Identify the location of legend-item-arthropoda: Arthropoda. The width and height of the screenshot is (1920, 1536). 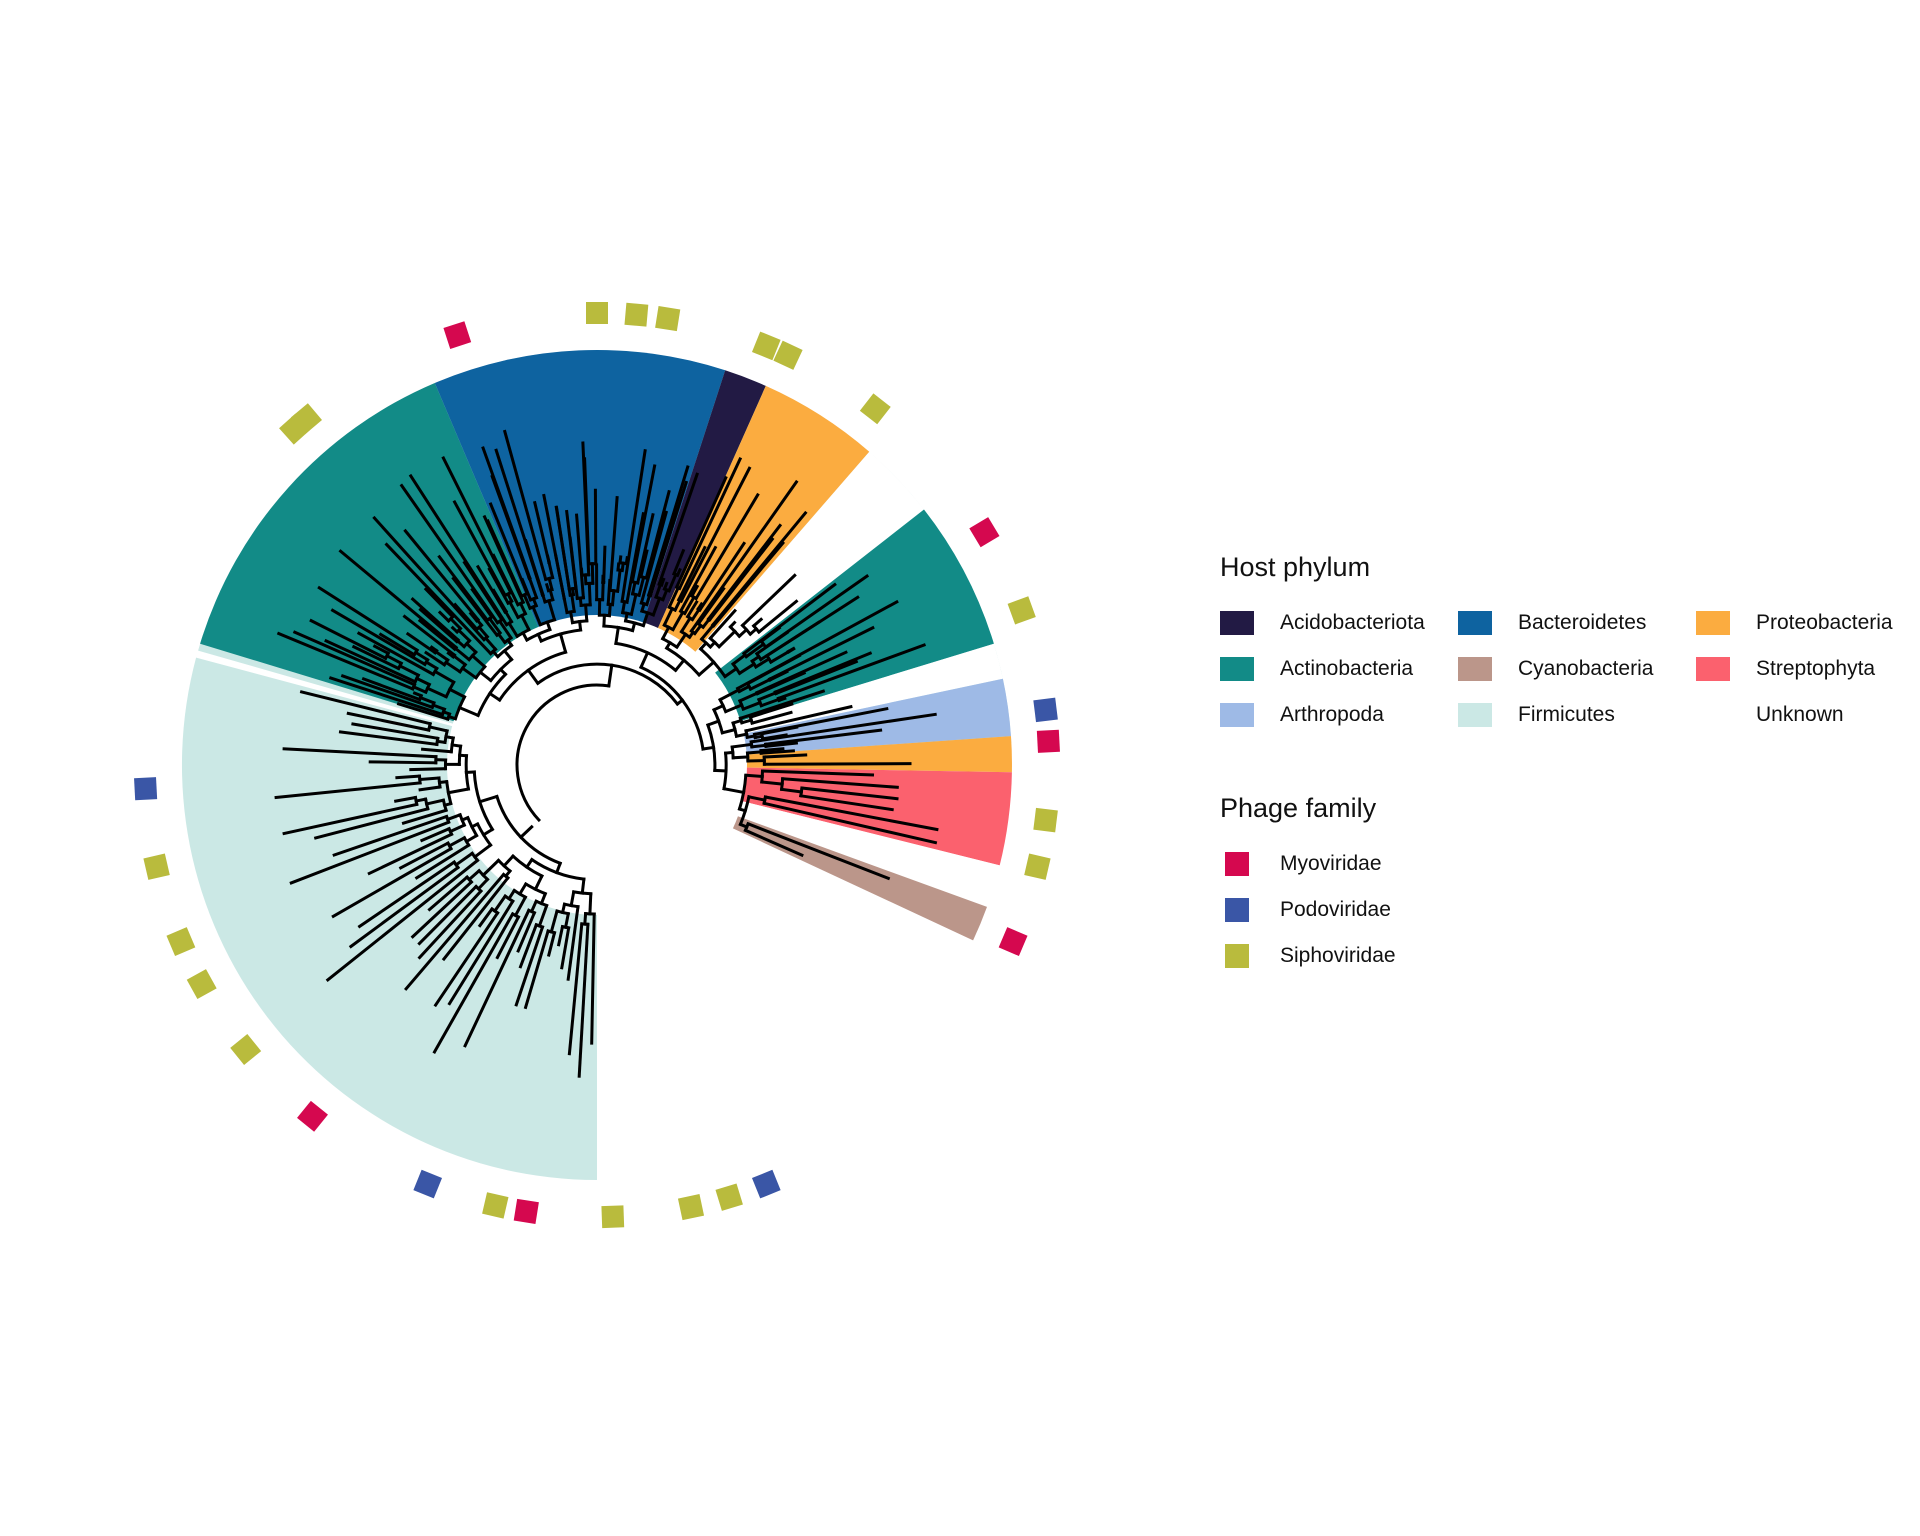
(1339, 715).